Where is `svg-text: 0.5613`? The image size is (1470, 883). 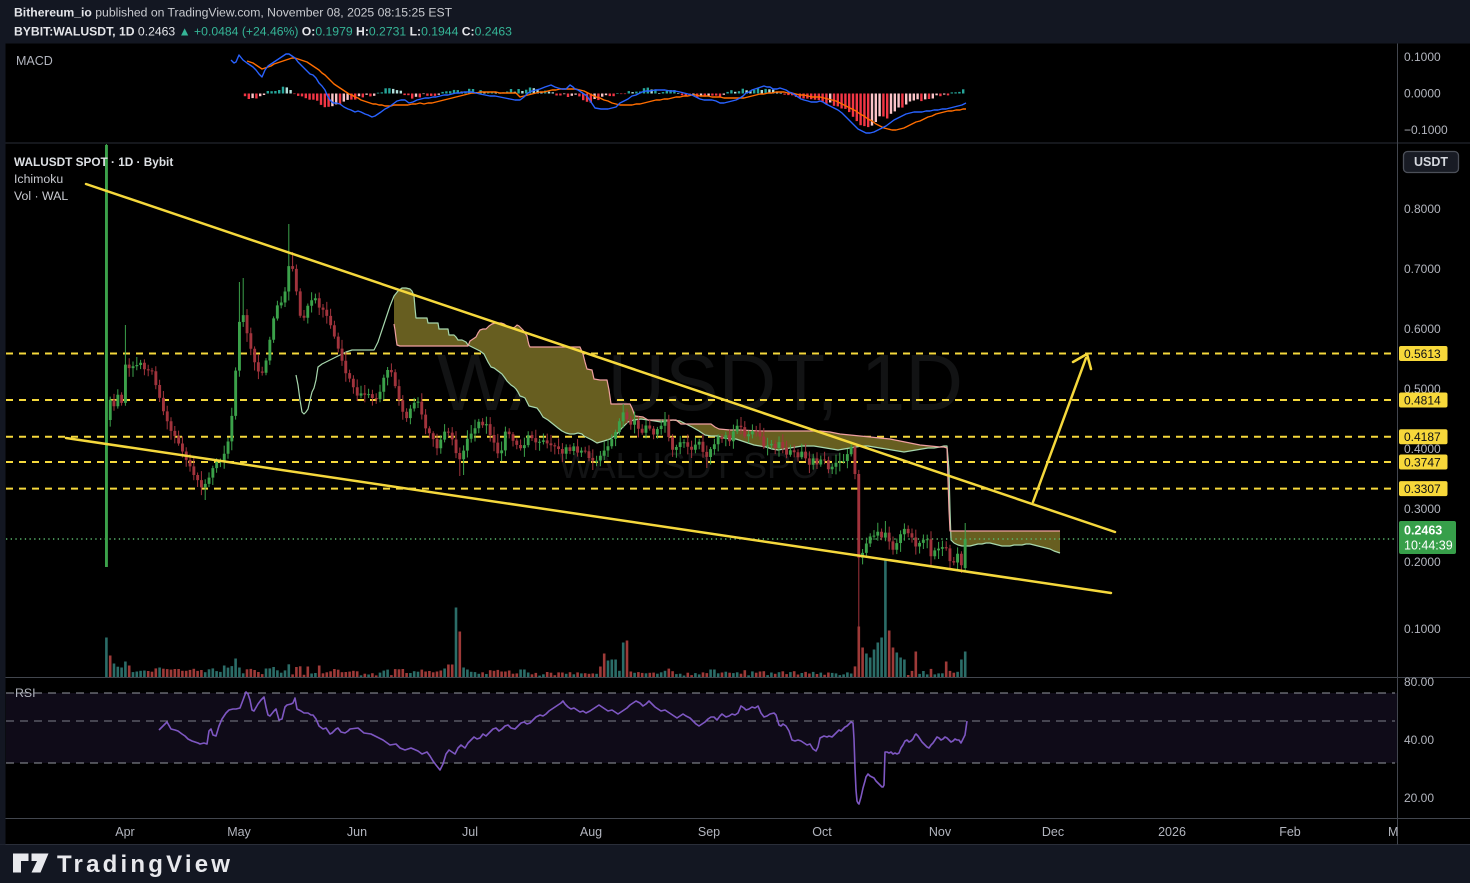 svg-text: 0.5613 is located at coordinates (1422, 354).